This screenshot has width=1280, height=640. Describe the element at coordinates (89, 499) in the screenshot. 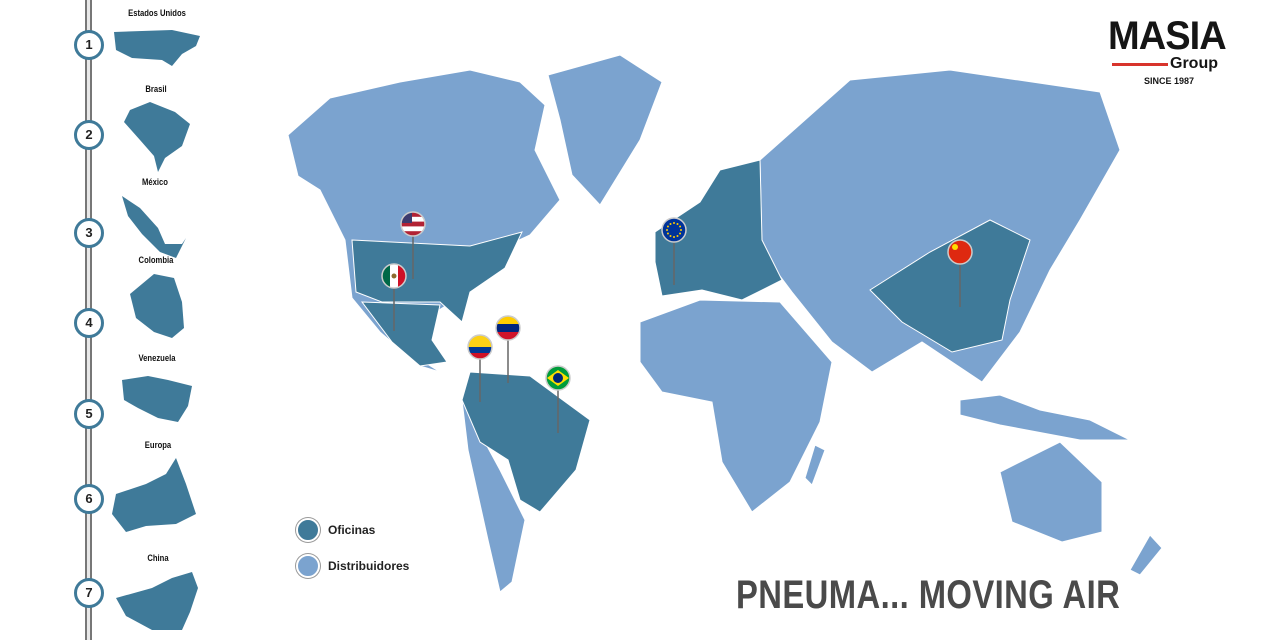

I see `step-6: 6` at that location.